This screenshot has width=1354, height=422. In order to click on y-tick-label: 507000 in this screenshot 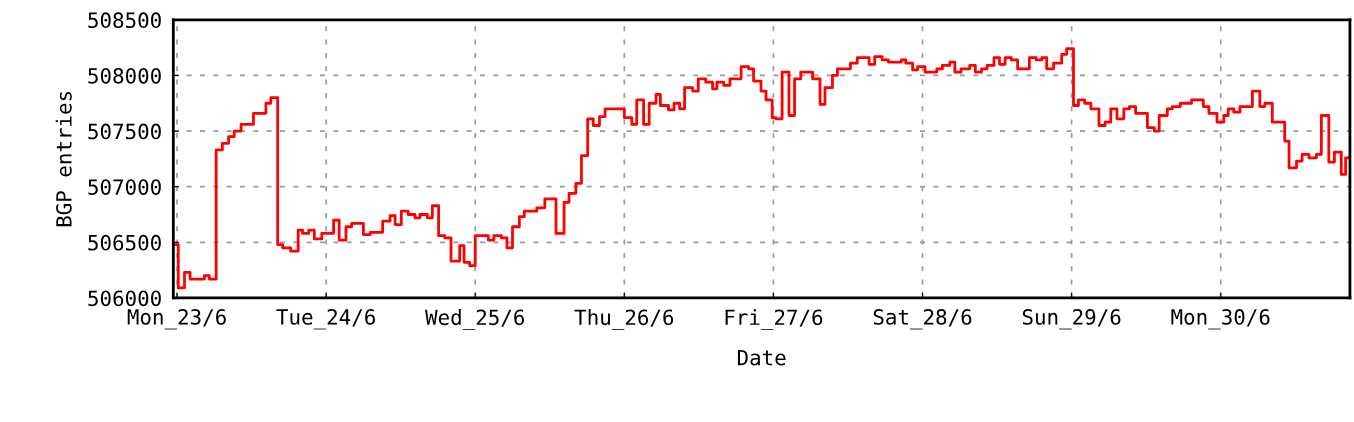, I will do `click(124, 187)`.